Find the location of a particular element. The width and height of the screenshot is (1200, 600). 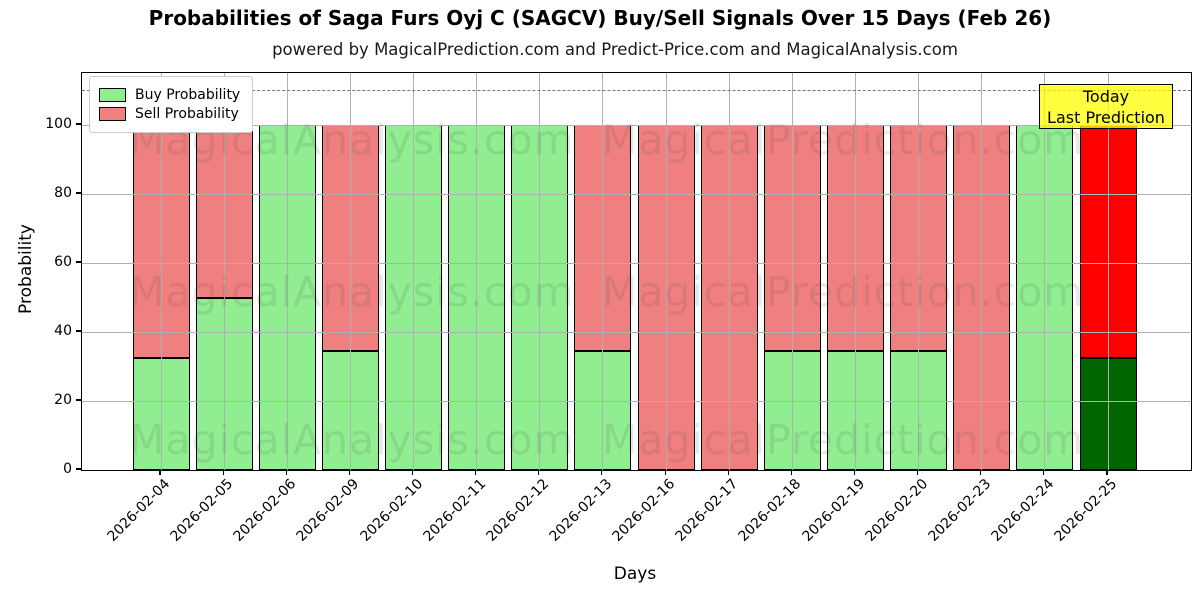

y-tick-label: 40 is located at coordinates (63, 331).